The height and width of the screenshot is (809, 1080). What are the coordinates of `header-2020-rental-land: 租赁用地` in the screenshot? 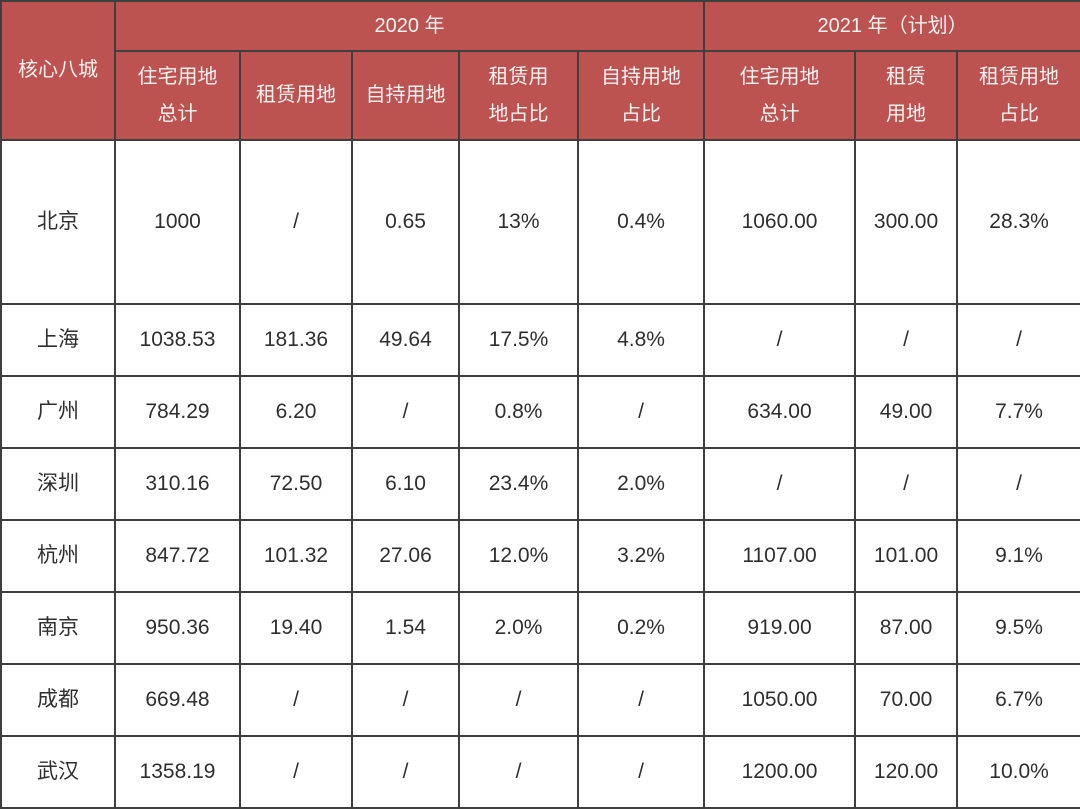 It's located at (296, 95).